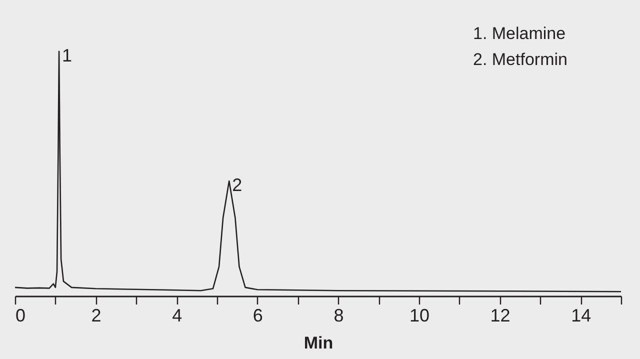 The image size is (640, 359). What do you see at coordinates (581, 316) in the screenshot?
I see `x-tick-label: 14` at bounding box center [581, 316].